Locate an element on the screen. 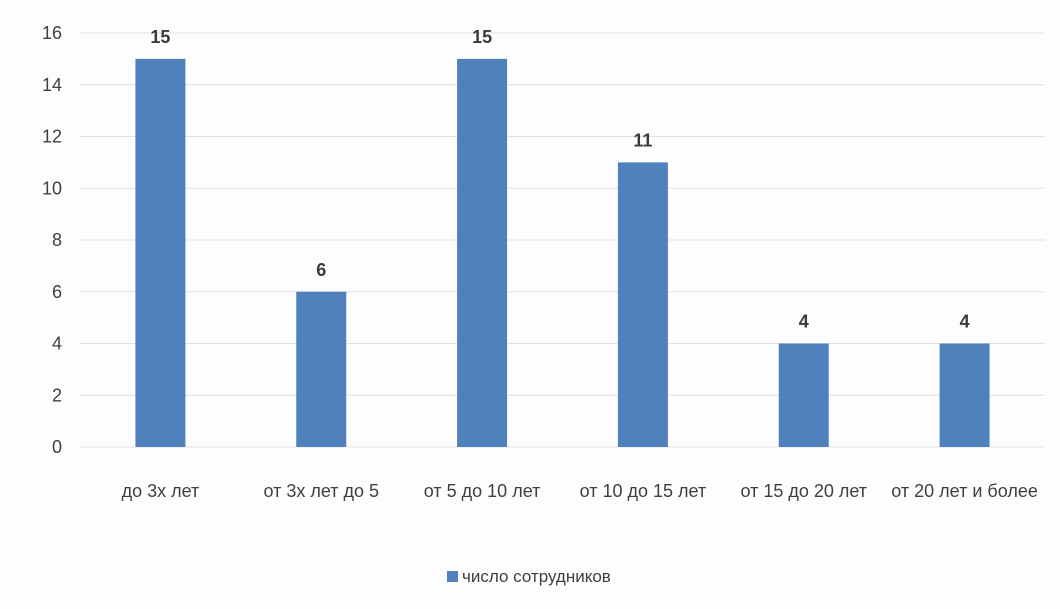  legend-label: число сотрудников is located at coordinates (536, 576).